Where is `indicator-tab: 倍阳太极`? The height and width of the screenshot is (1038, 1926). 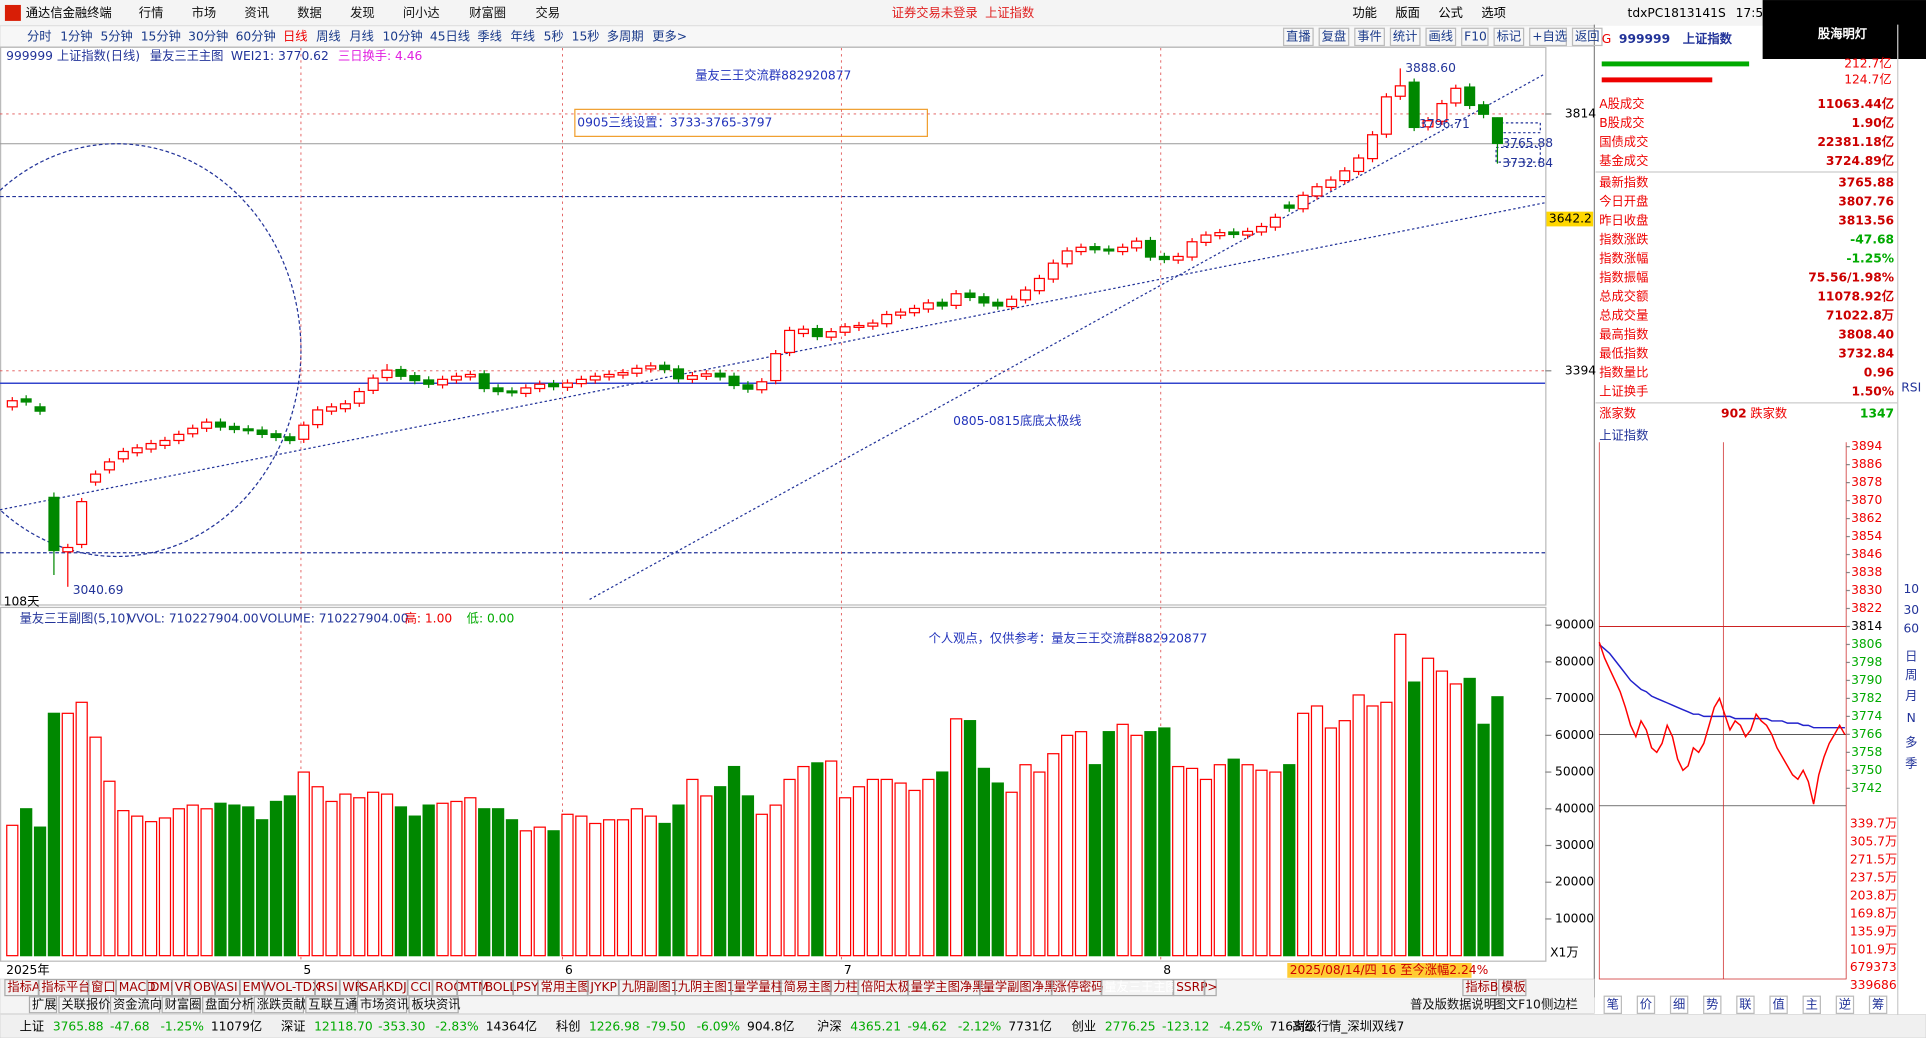 indicator-tab: 倍阳太极 is located at coordinates (885, 986).